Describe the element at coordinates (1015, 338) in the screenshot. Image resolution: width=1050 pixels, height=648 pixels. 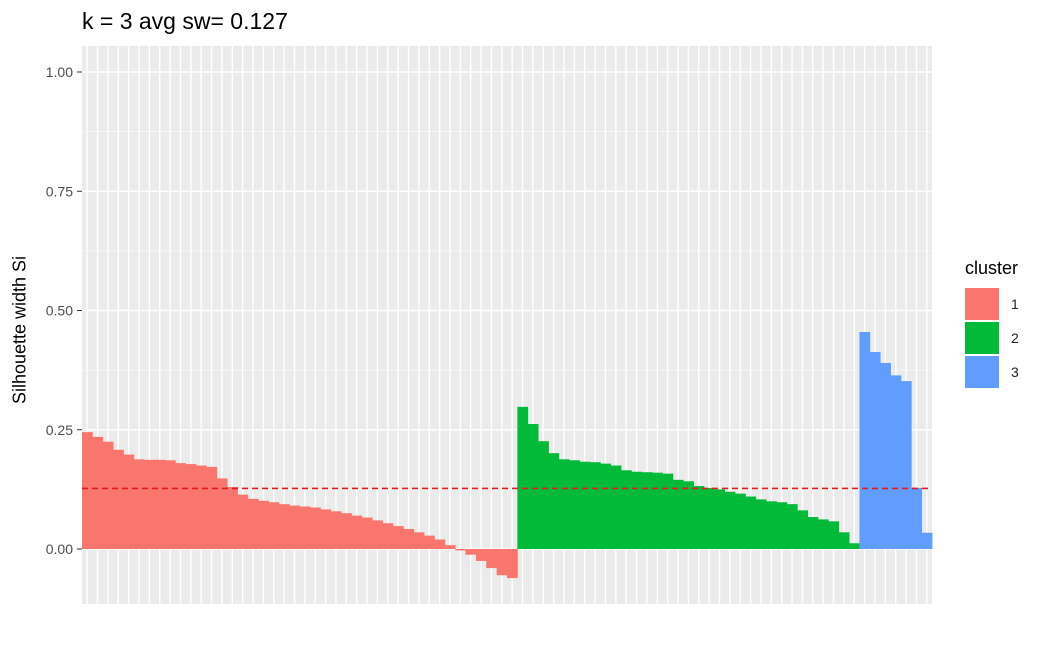
I see `legend-label-2: 2` at that location.